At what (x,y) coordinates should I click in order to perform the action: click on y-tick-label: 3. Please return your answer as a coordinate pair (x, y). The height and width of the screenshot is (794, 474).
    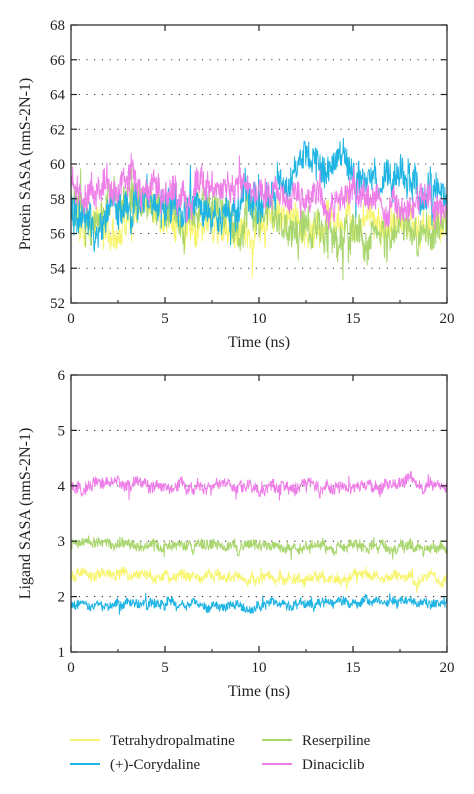
    Looking at the image, I should click on (62, 542).